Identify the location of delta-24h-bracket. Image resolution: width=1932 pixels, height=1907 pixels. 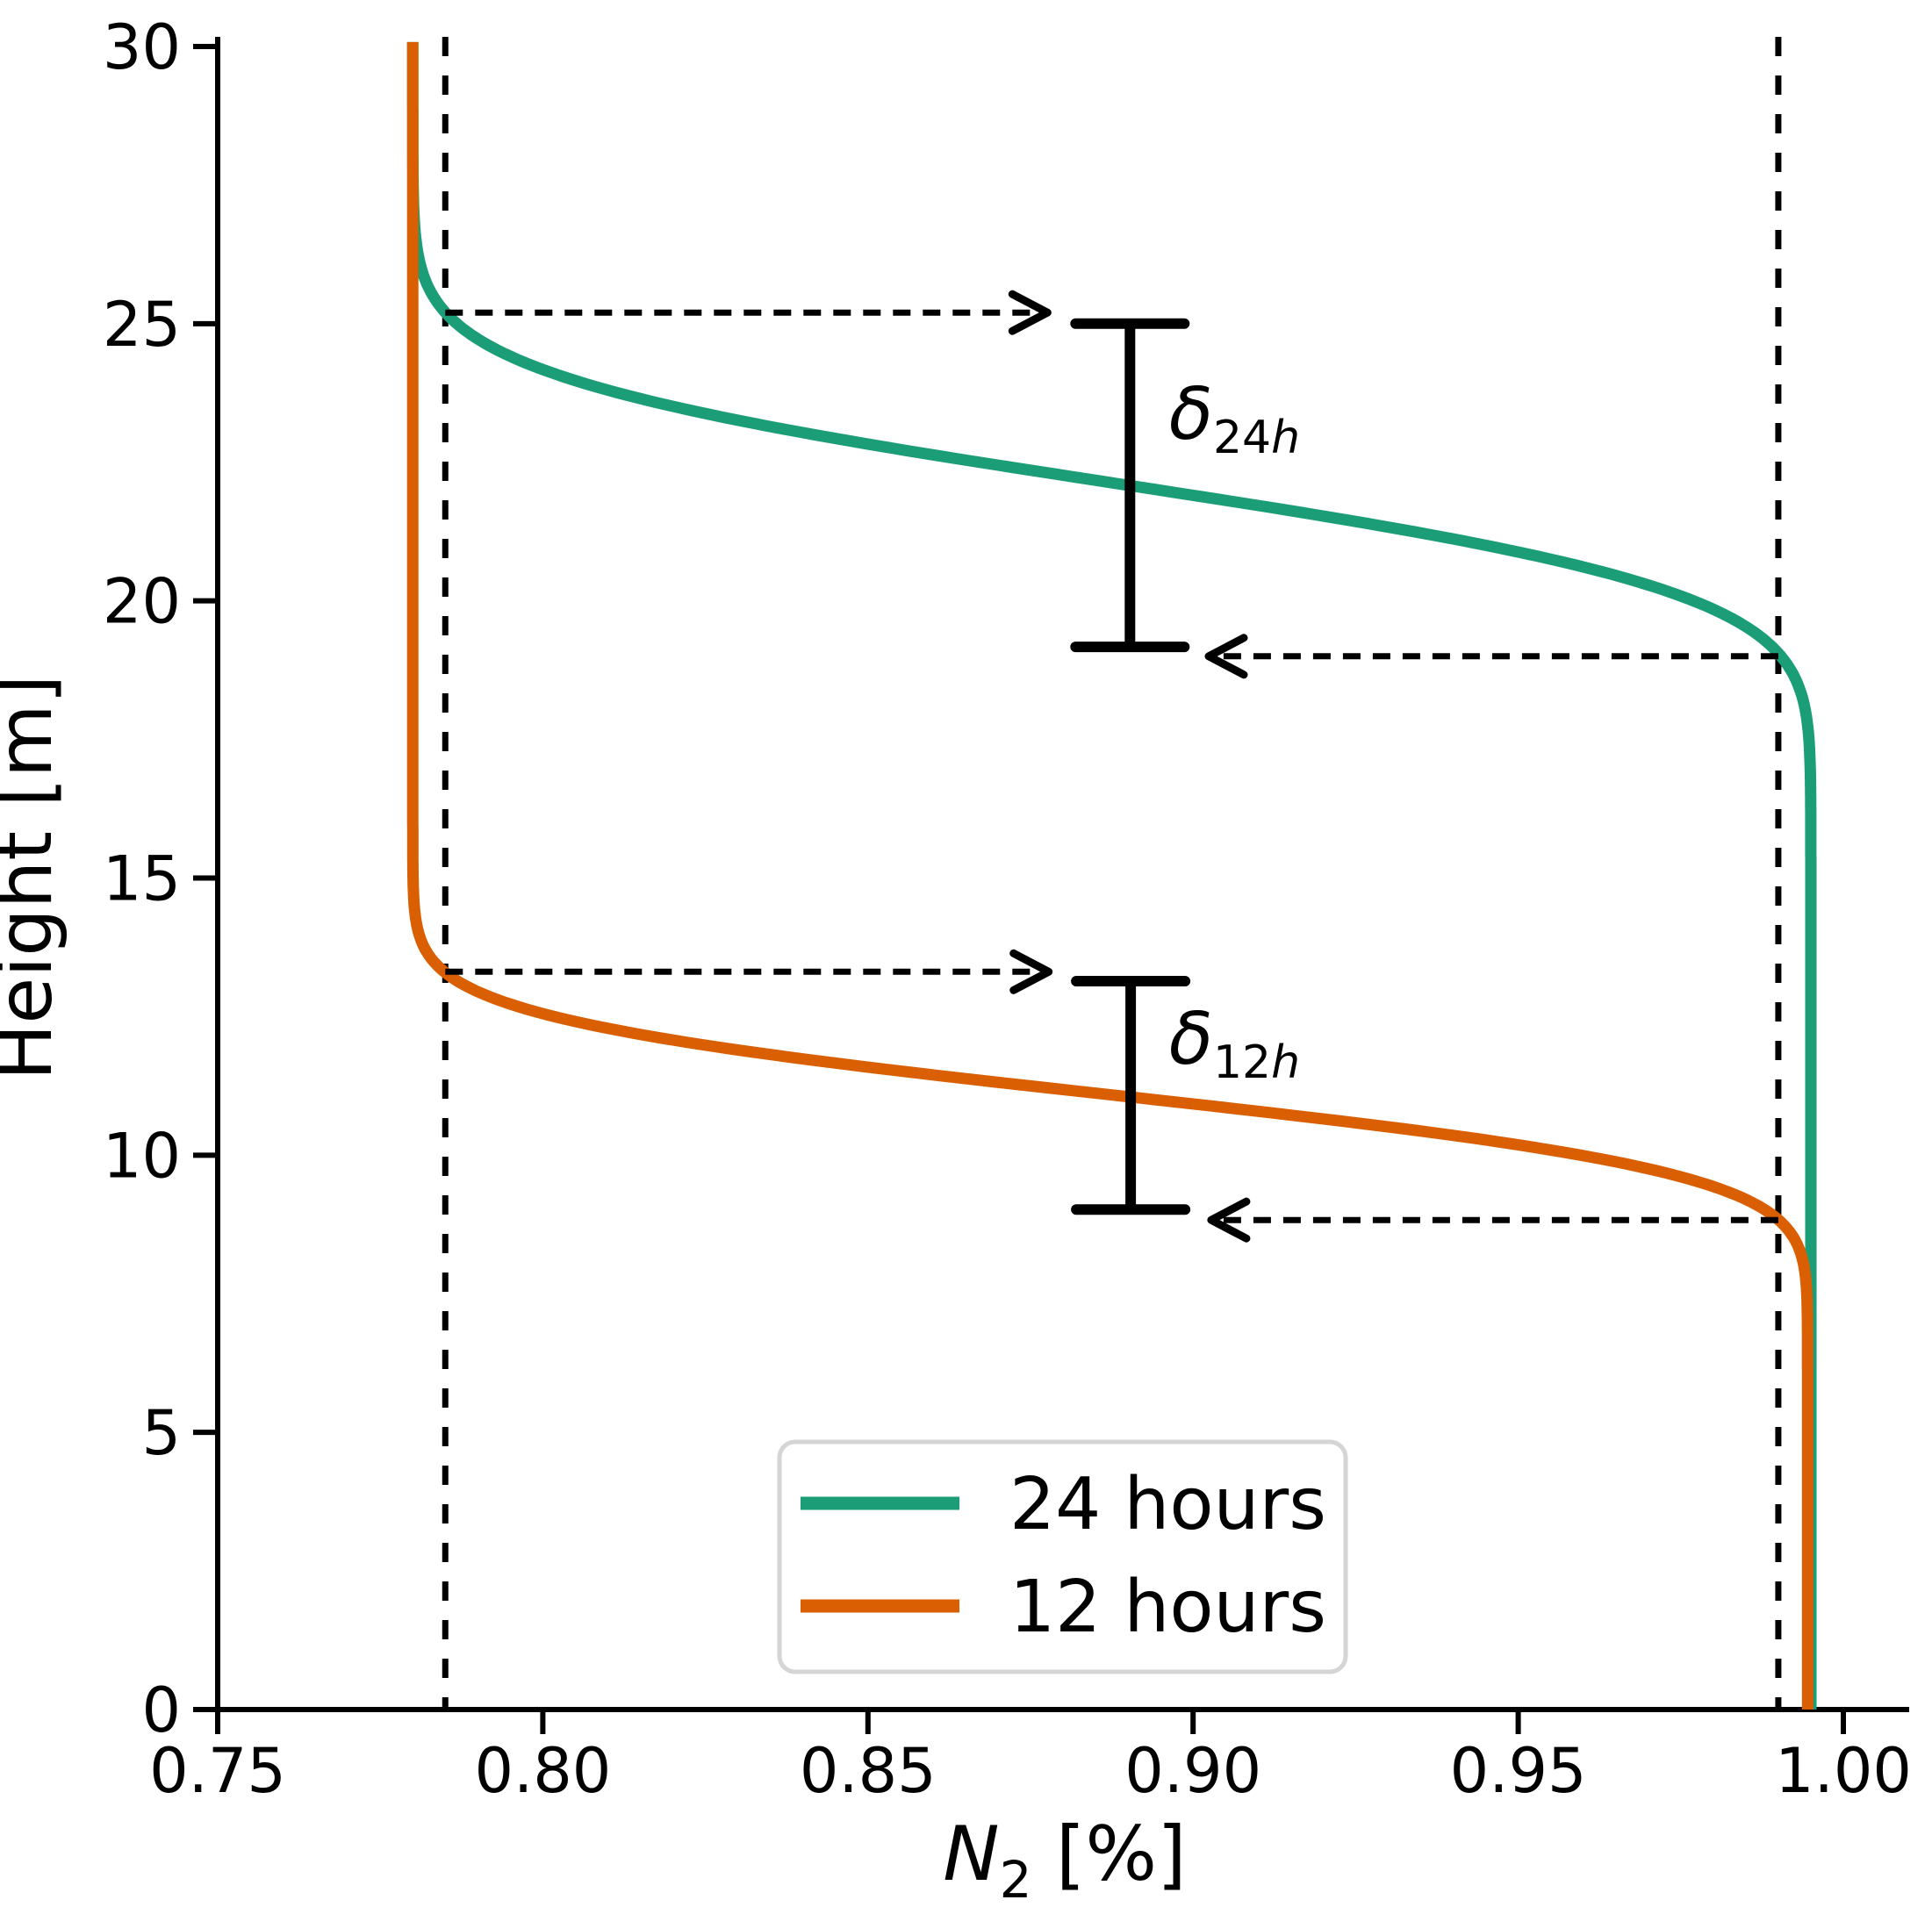
(1130, 486).